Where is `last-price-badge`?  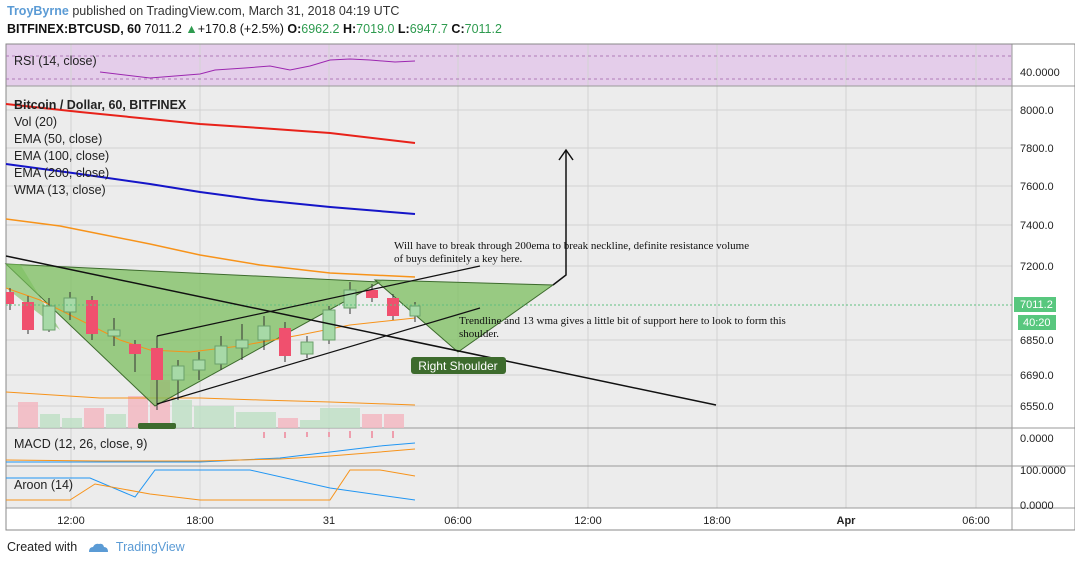
last-price-badge is located at coordinates (1035, 304).